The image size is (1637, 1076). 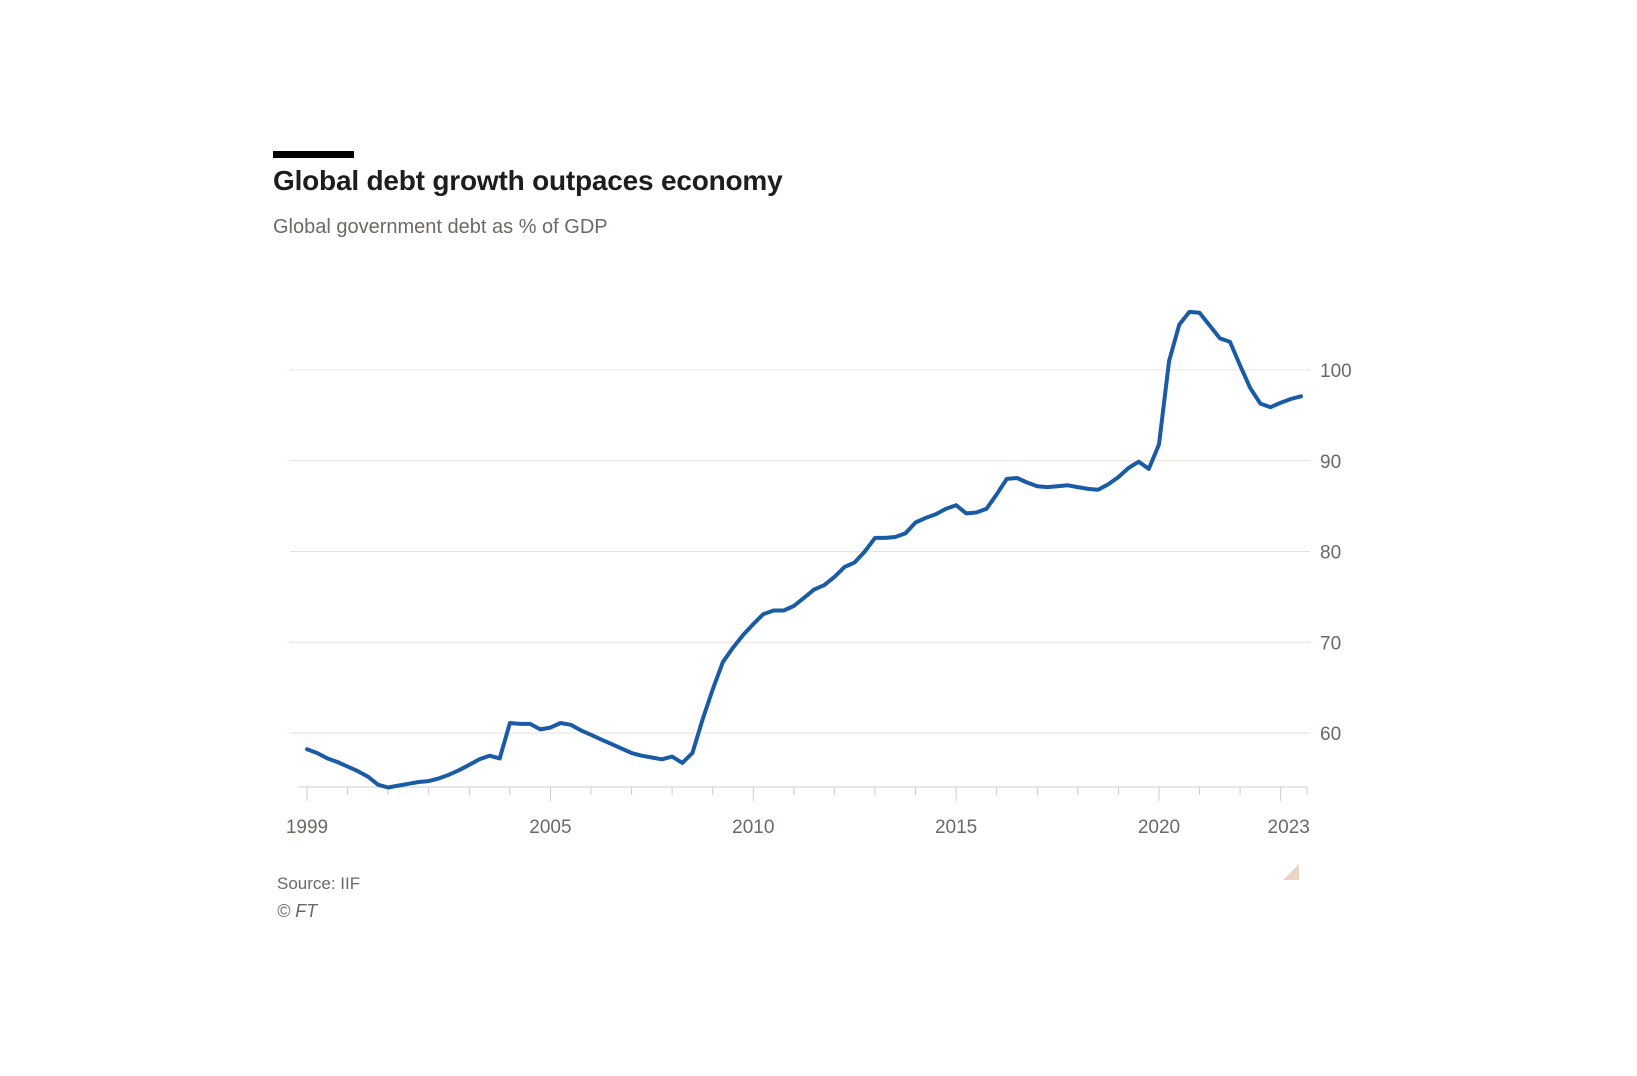 I want to click on y-tick-label: 70, so click(x=1330, y=643).